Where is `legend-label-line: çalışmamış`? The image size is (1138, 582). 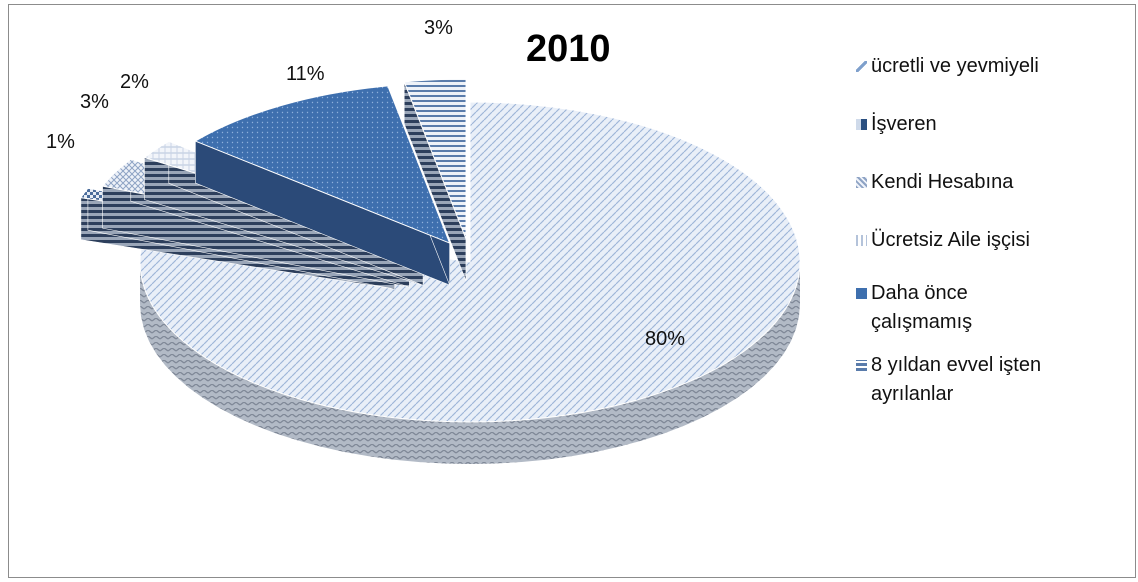
legend-label-line: çalışmamış is located at coordinates (922, 322).